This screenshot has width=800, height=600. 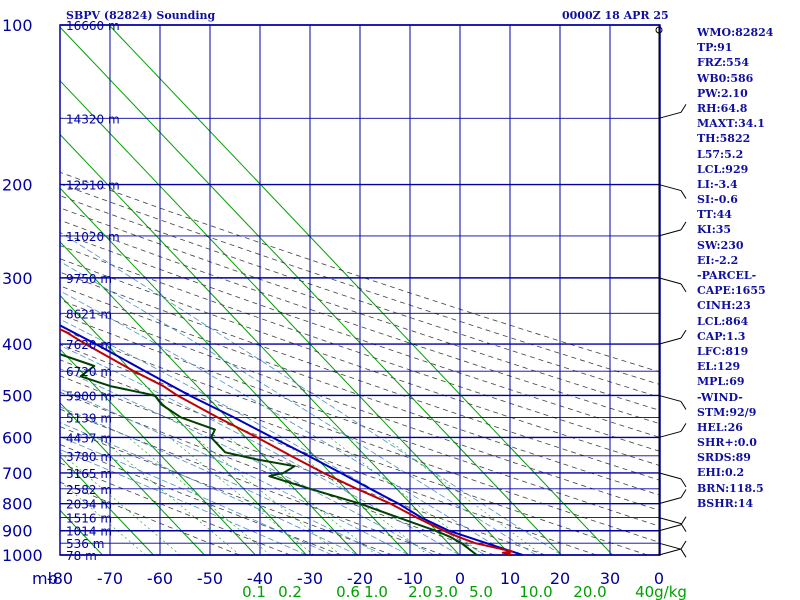 I want to click on pressure-tick-label: 500, so click(x=17, y=395).